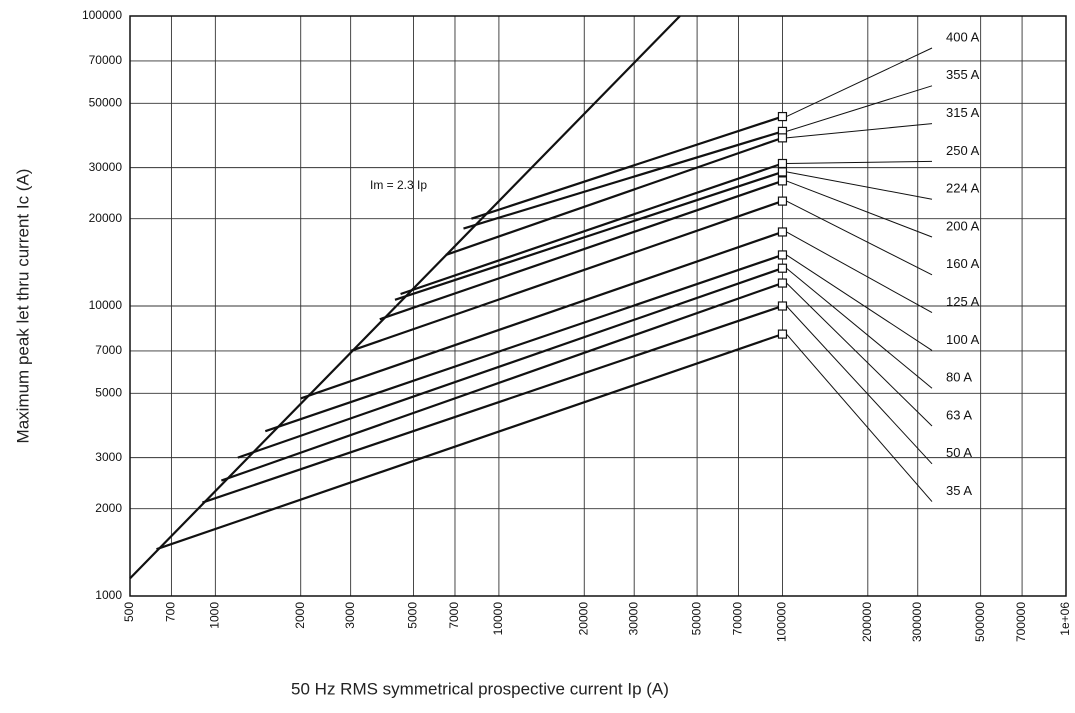  What do you see at coordinates (106, 102) in the screenshot?
I see `y-tick-label: 50000` at bounding box center [106, 102].